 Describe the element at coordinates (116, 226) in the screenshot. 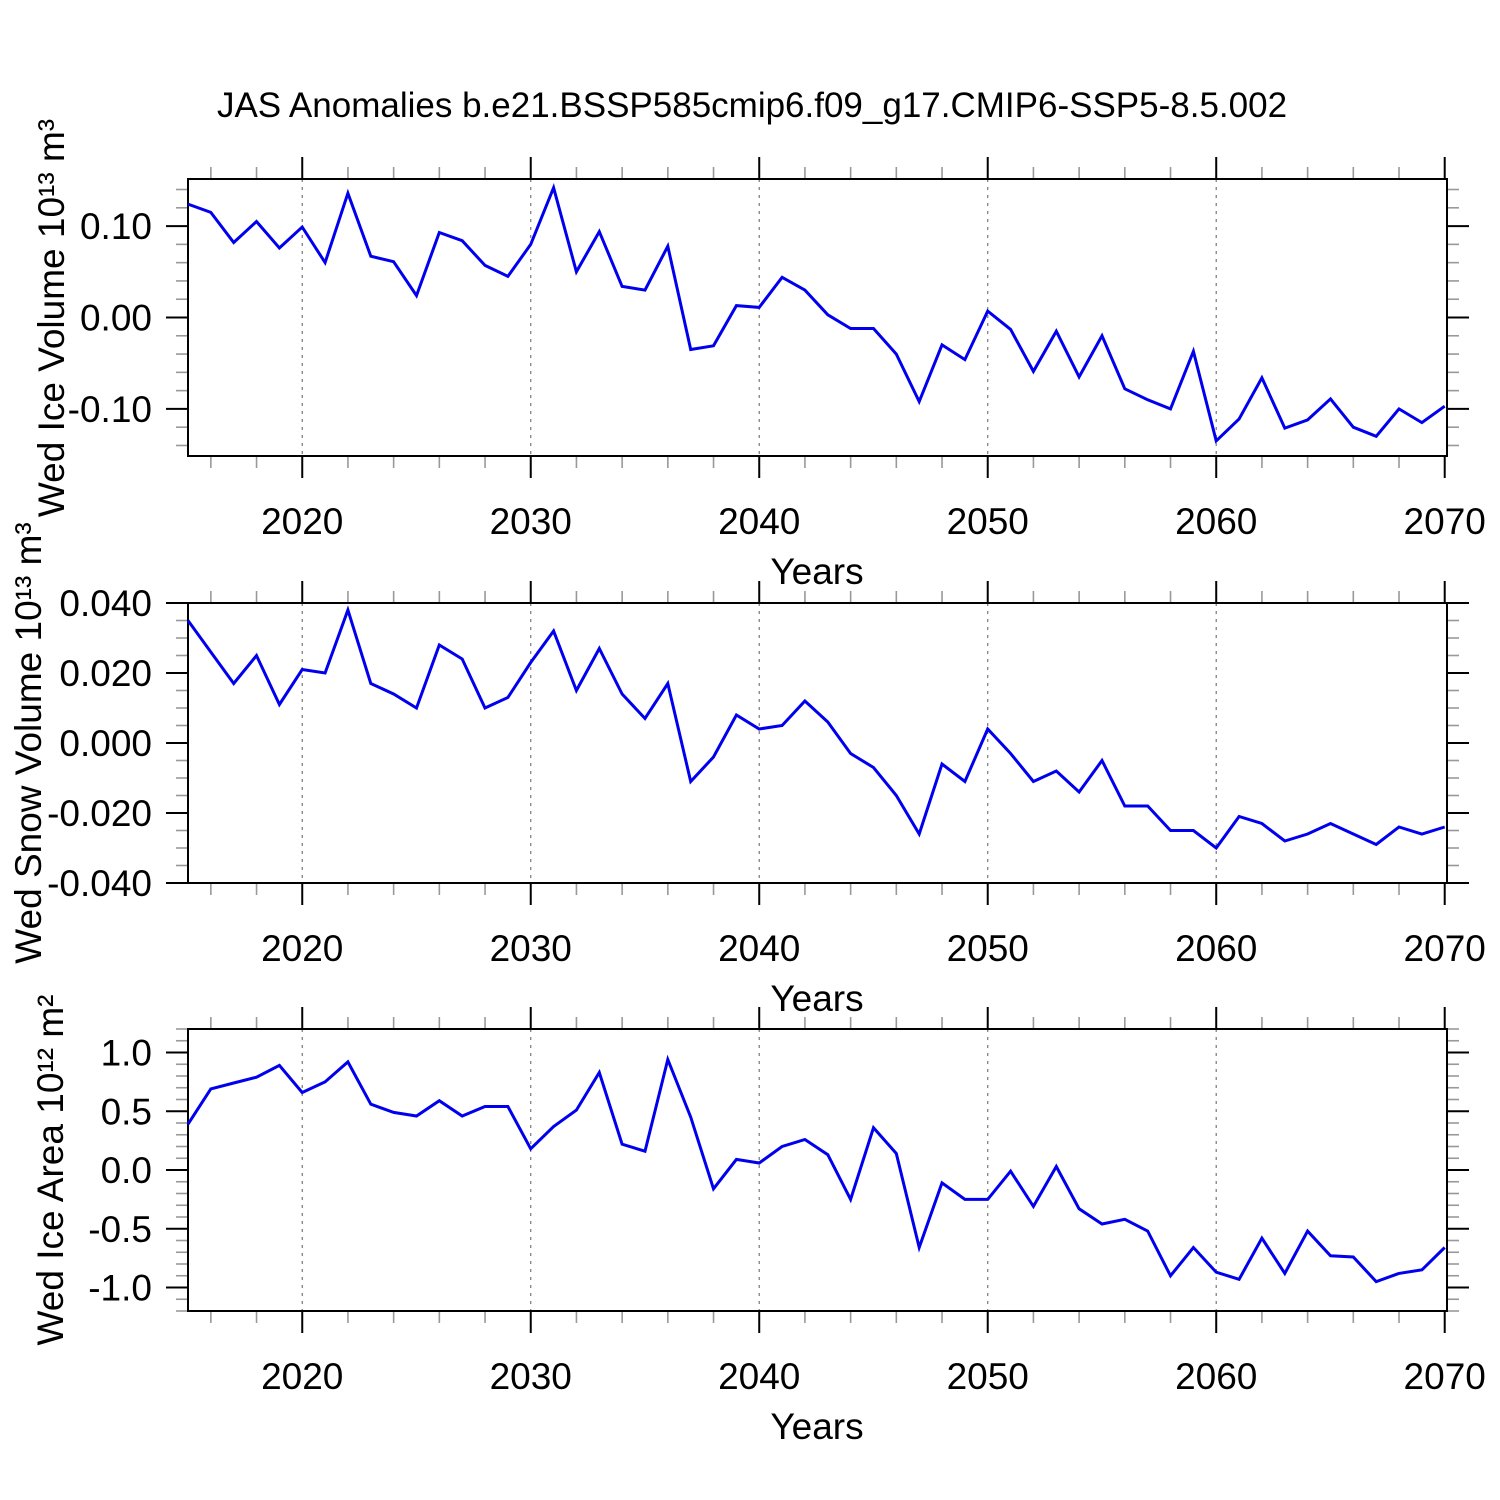

I see `y-tick-label-0.10: 0.10` at that location.